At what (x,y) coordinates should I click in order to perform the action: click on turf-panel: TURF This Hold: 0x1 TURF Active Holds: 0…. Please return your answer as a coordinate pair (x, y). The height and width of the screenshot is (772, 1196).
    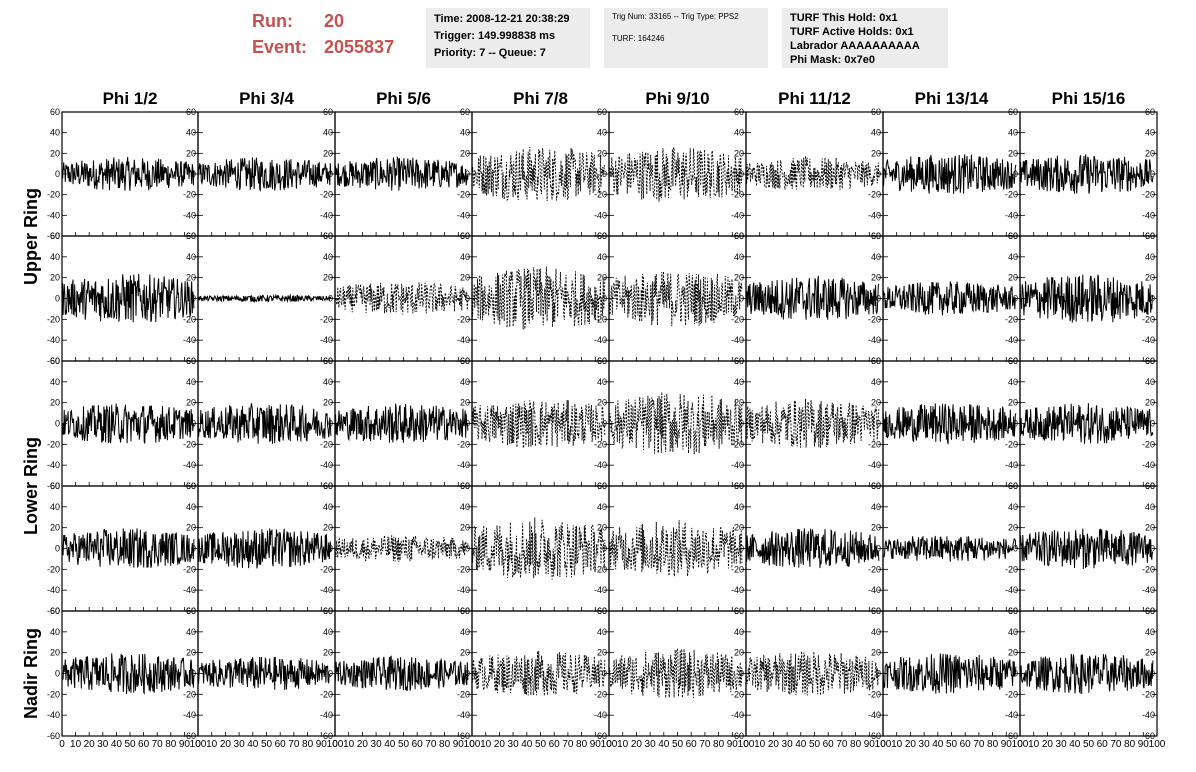
    Looking at the image, I should click on (865, 38).